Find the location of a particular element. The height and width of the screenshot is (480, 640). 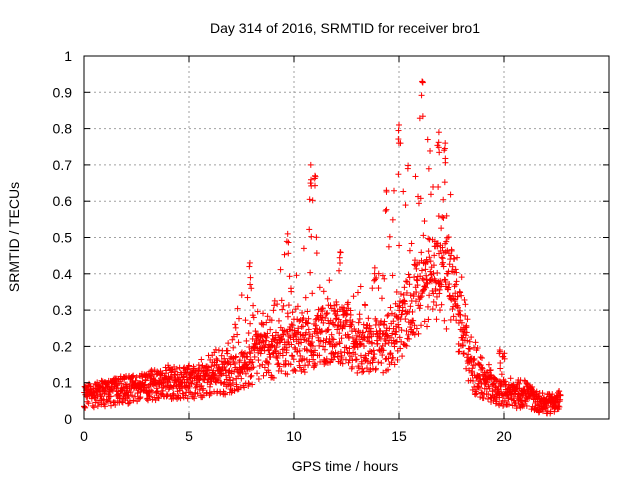

y-tick-label: 0 is located at coordinates (68, 419).